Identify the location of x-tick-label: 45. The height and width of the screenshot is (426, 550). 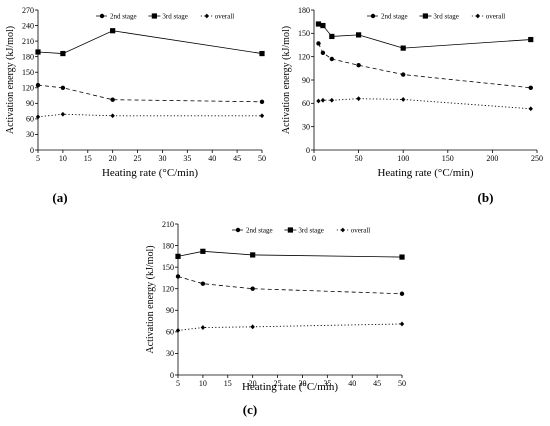
(237, 158).